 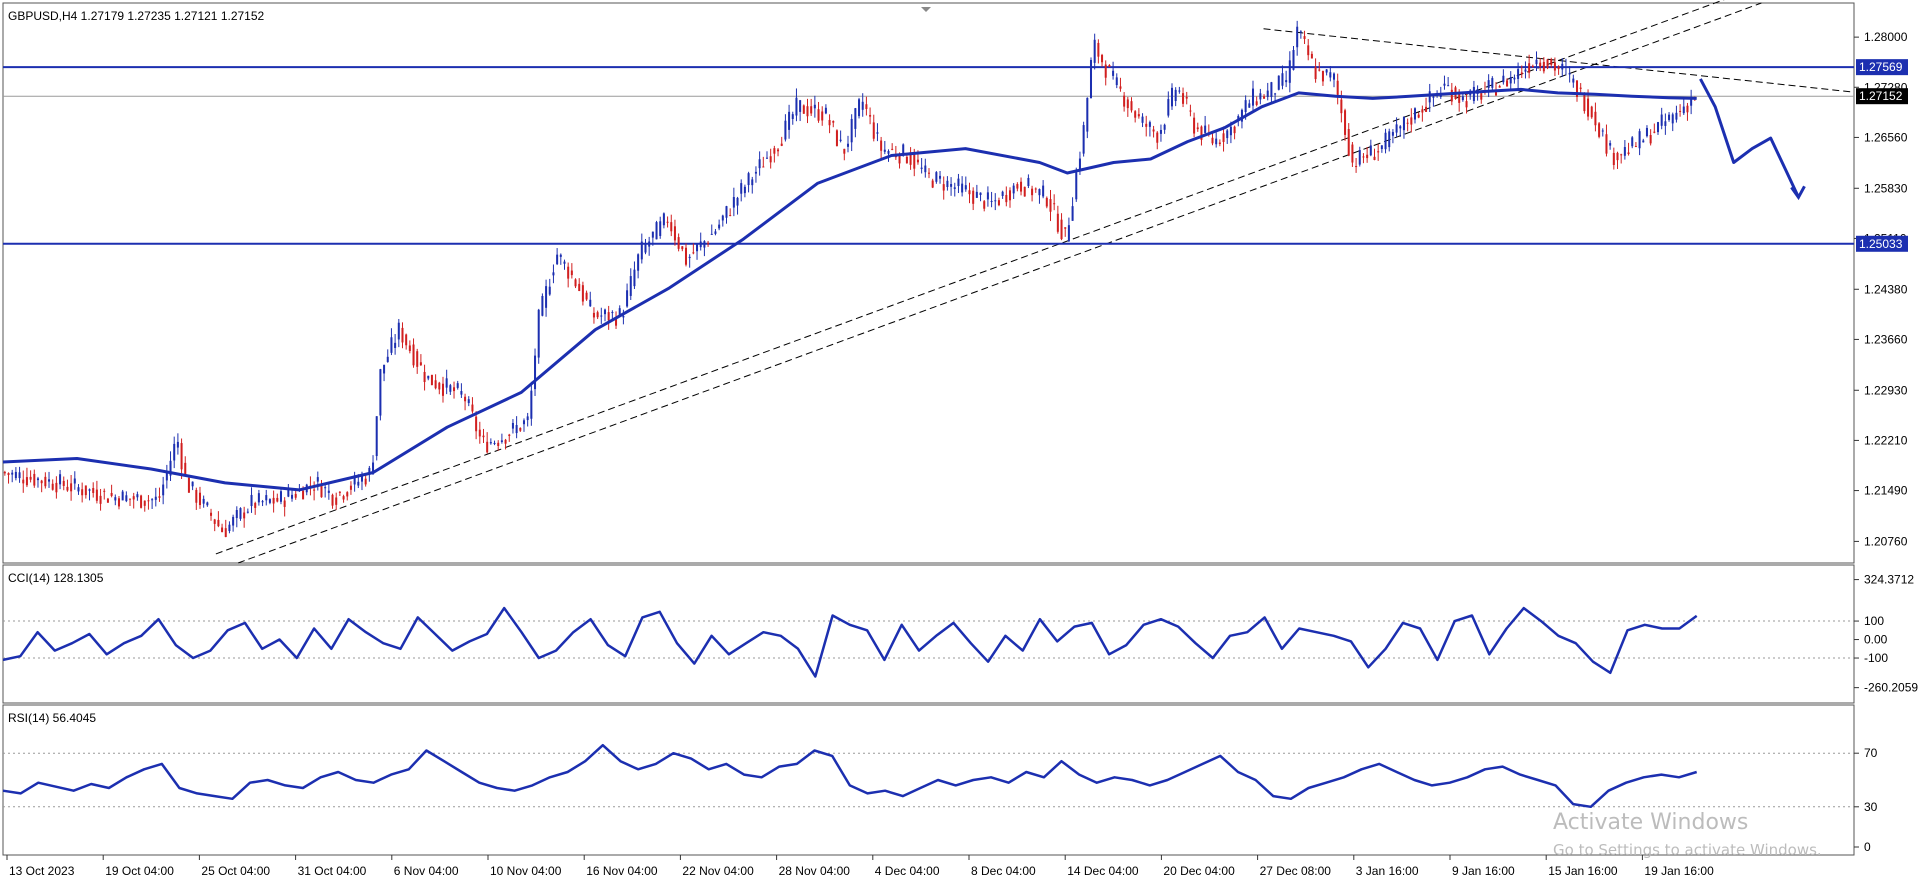 What do you see at coordinates (622, 871) in the screenshot?
I see `time-tick-label: 16 Nov 04:00` at bounding box center [622, 871].